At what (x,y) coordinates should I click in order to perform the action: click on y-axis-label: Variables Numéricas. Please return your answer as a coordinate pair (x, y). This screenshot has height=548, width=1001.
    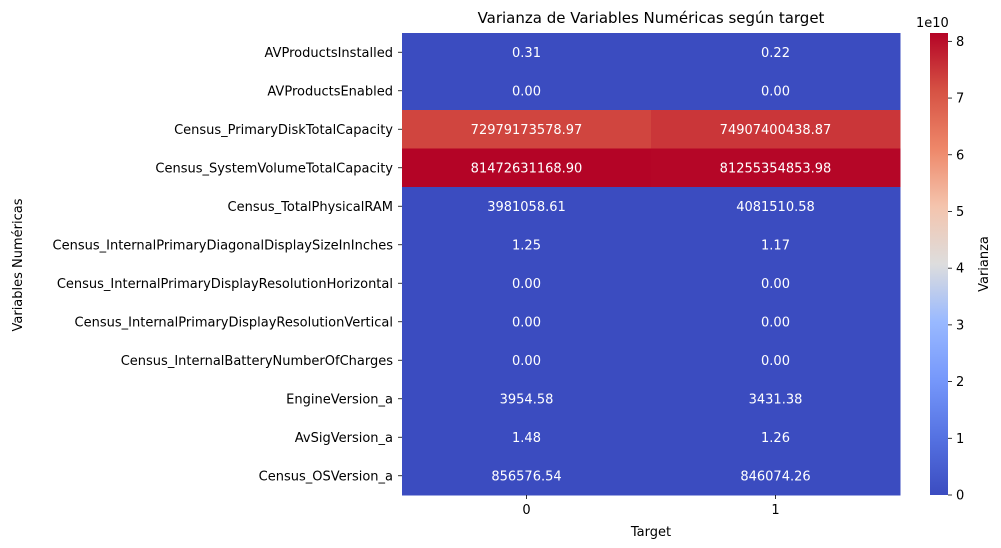
    Looking at the image, I should click on (18, 264).